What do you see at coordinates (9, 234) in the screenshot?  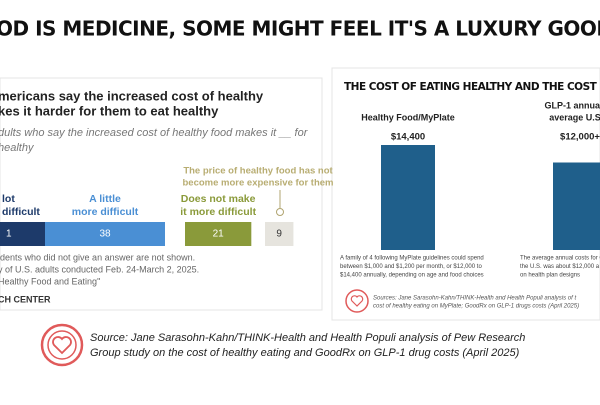 I see `bar-value: 1` at bounding box center [9, 234].